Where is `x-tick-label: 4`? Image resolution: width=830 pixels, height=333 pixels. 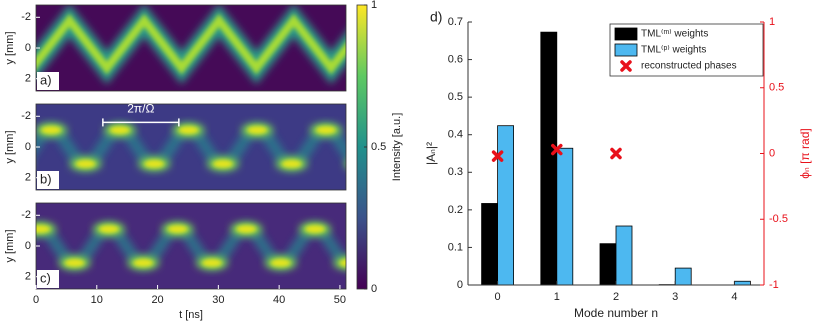 x-tick-label: 4 is located at coordinates (734, 297).